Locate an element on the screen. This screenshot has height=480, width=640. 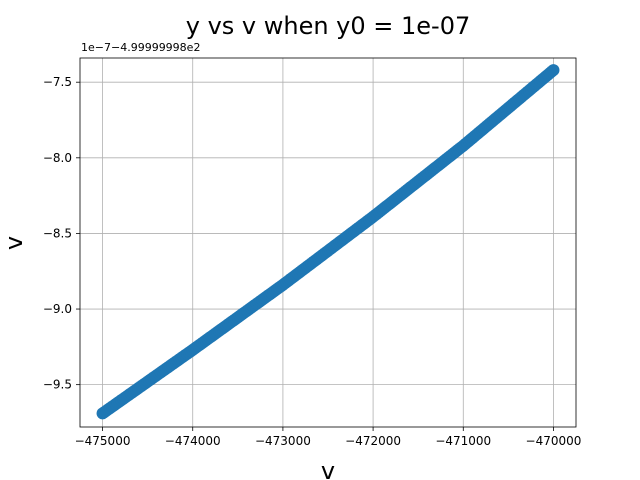
y-tick-label: −7.5 is located at coordinates (57, 82).